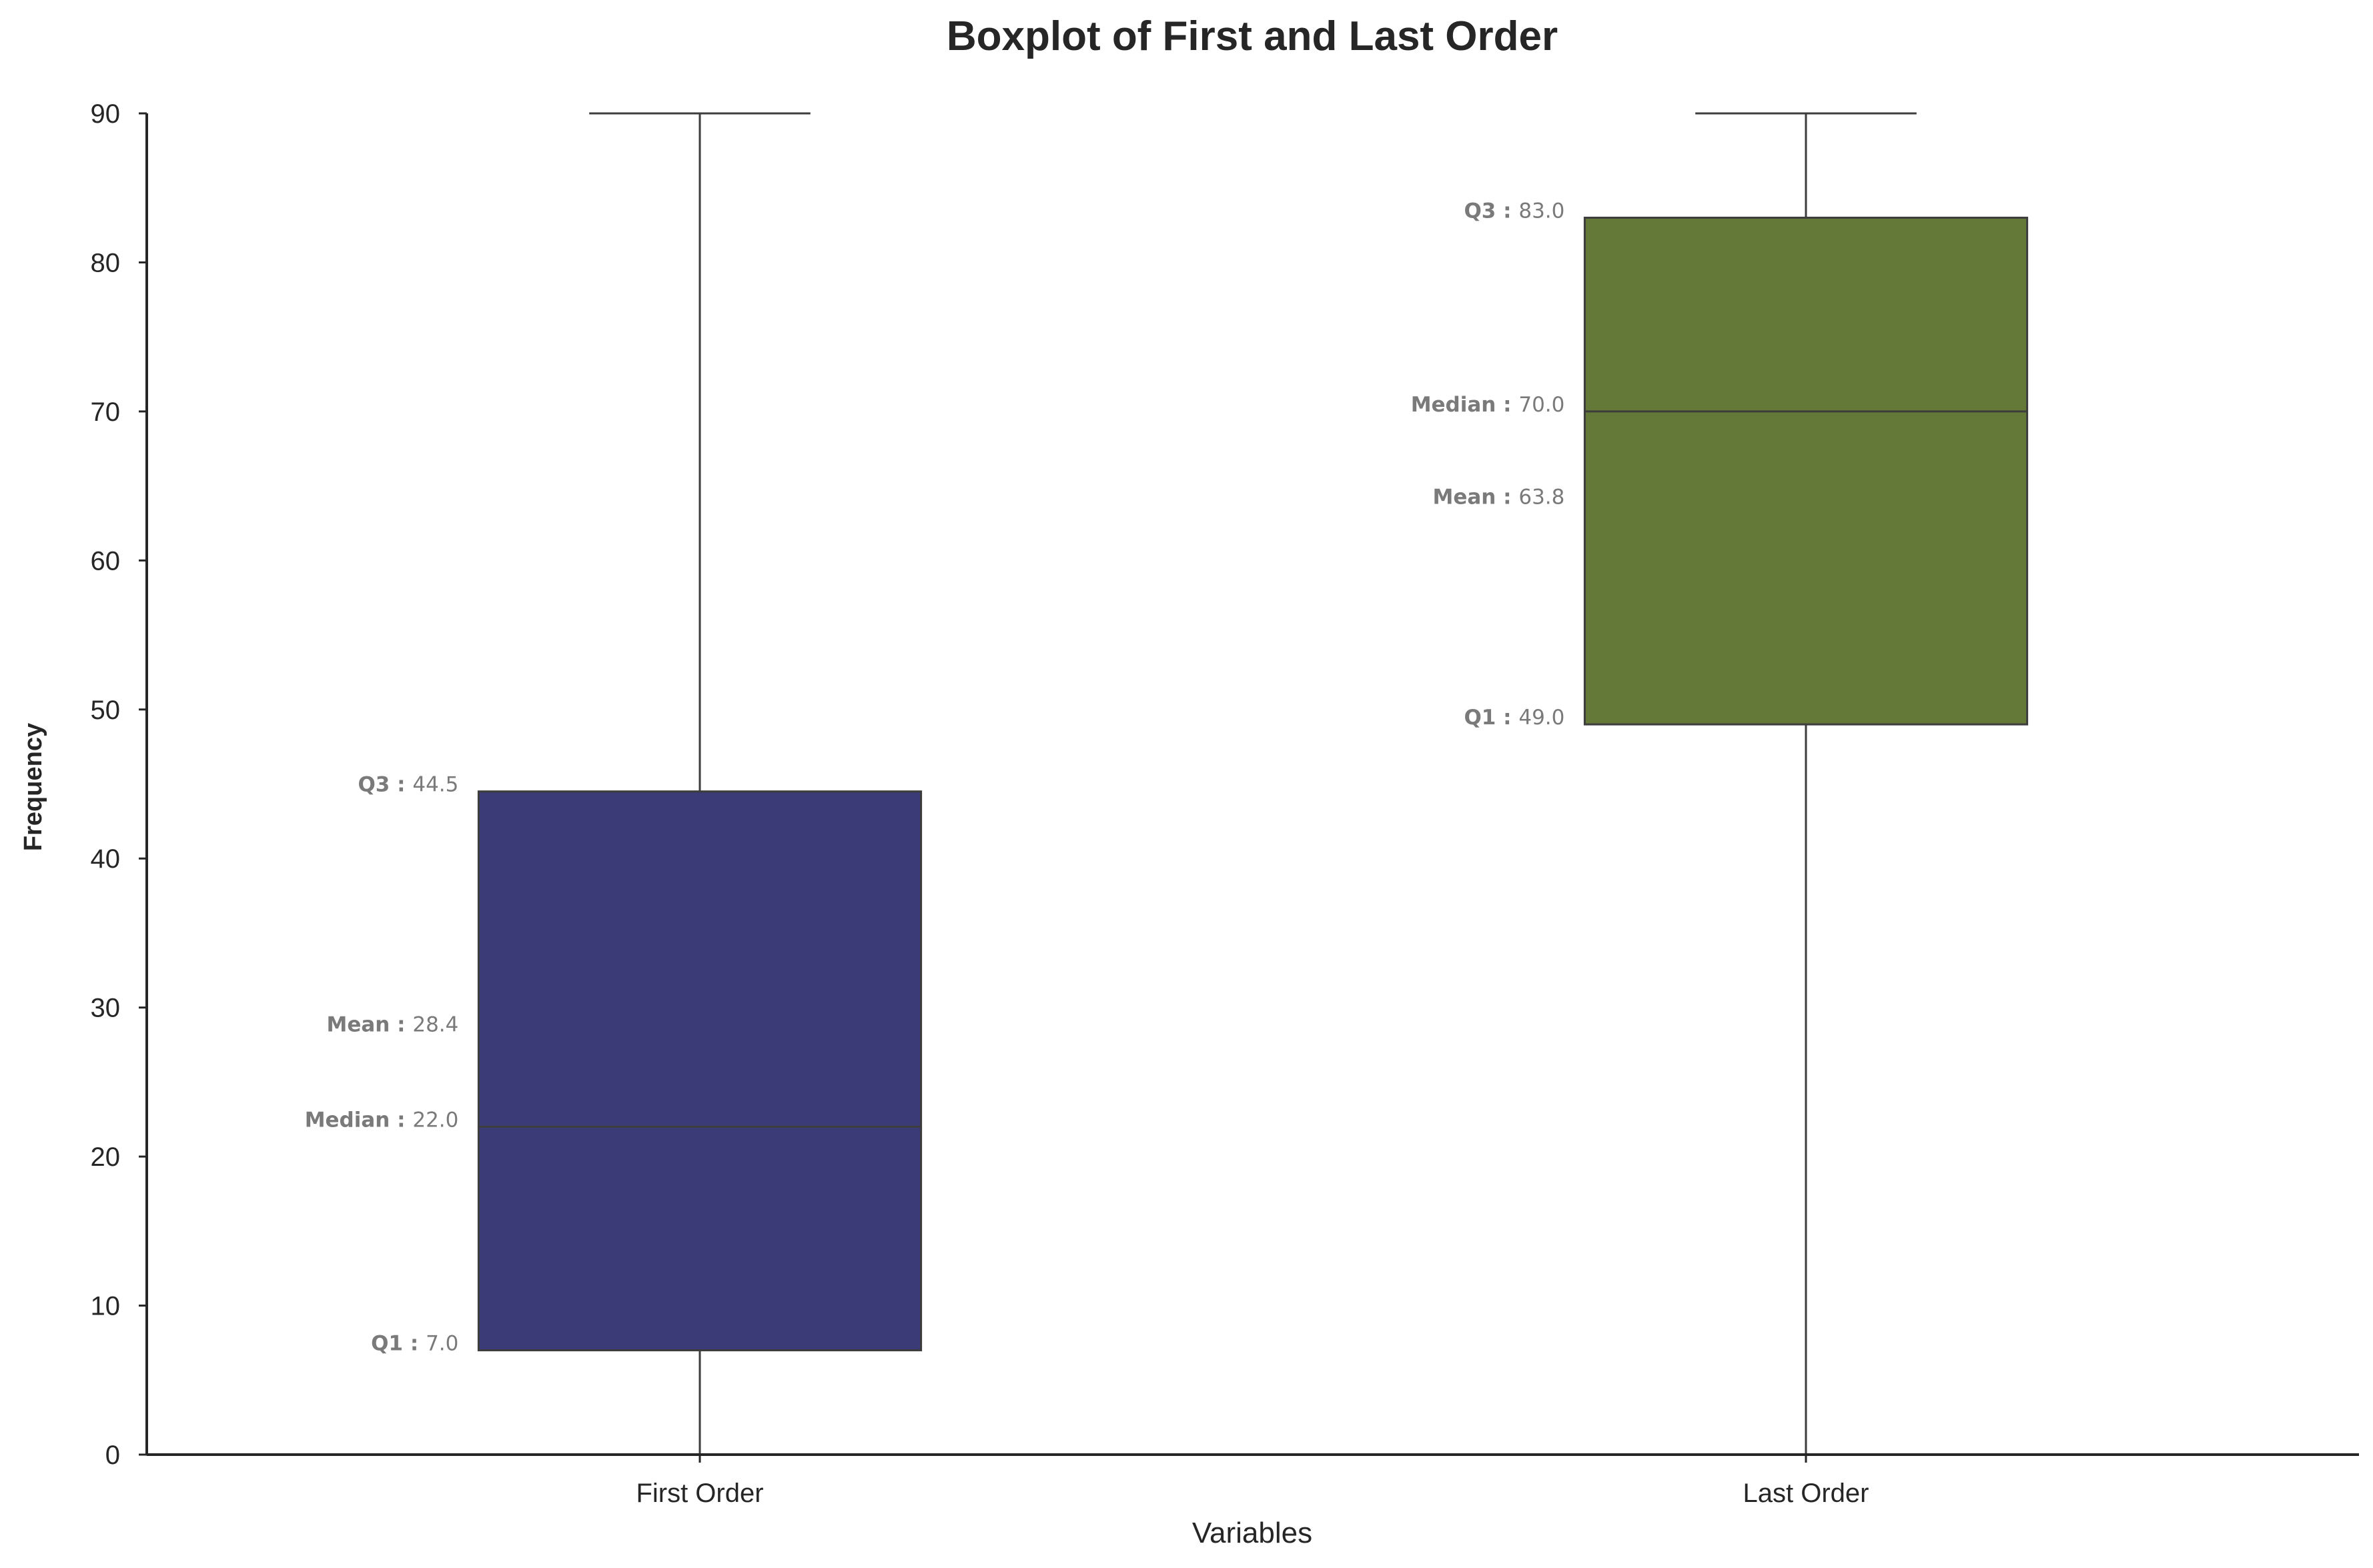 Image resolution: width=2373 pixels, height=1568 pixels. What do you see at coordinates (382, 1120) in the screenshot?
I see `annotation-median: Median : 22.0` at bounding box center [382, 1120].